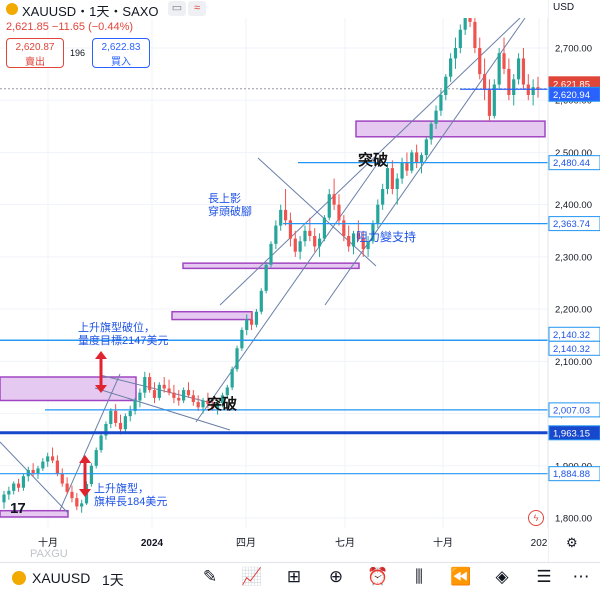  What do you see at coordinates (61, 578) in the screenshot?
I see `toolbar-symbol: XAUUSD` at bounding box center [61, 578].